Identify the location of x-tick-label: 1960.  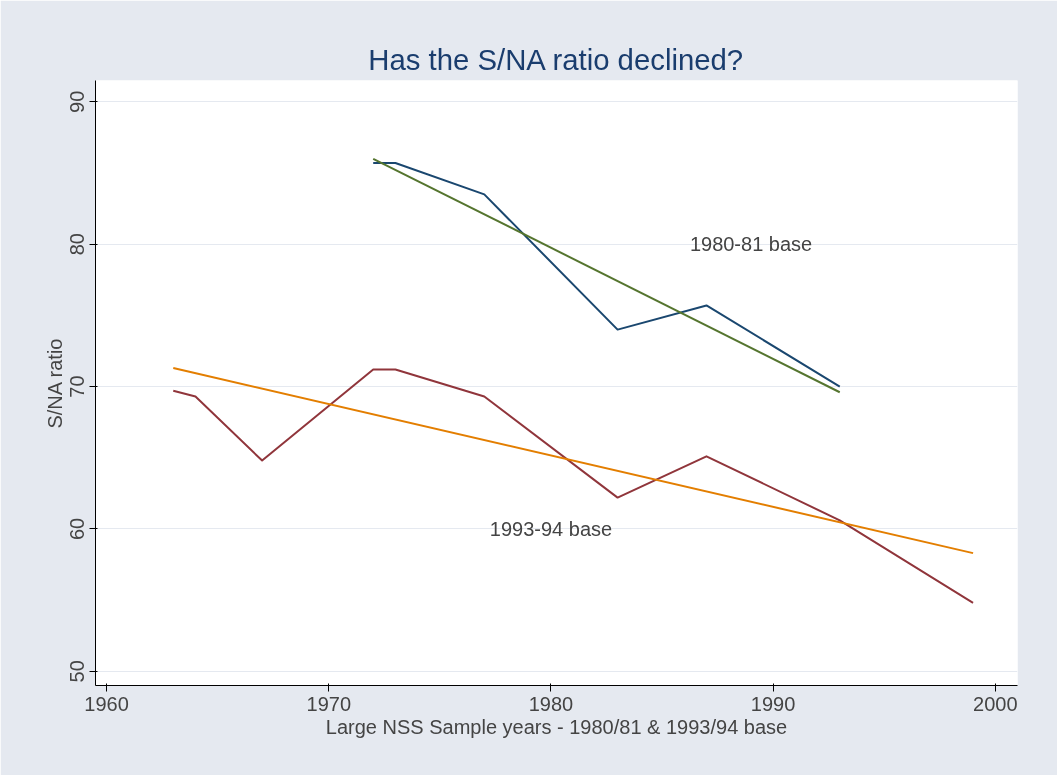
(106, 703).